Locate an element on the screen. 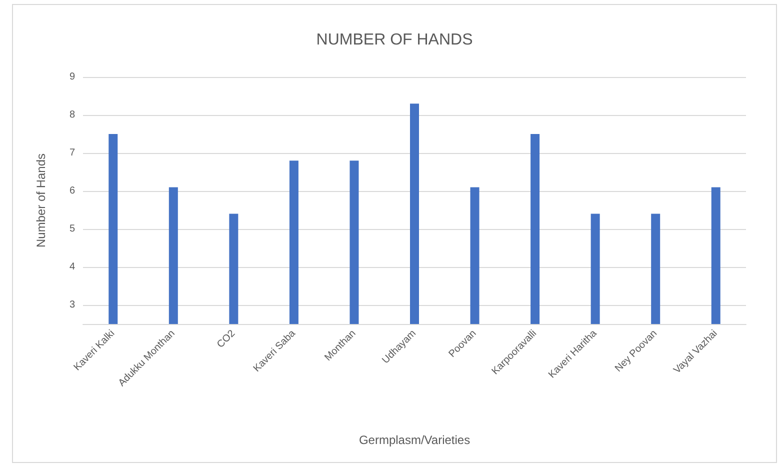 The image size is (781, 467). x-axis-title: Germplasm/Varieties is located at coordinates (414, 440).